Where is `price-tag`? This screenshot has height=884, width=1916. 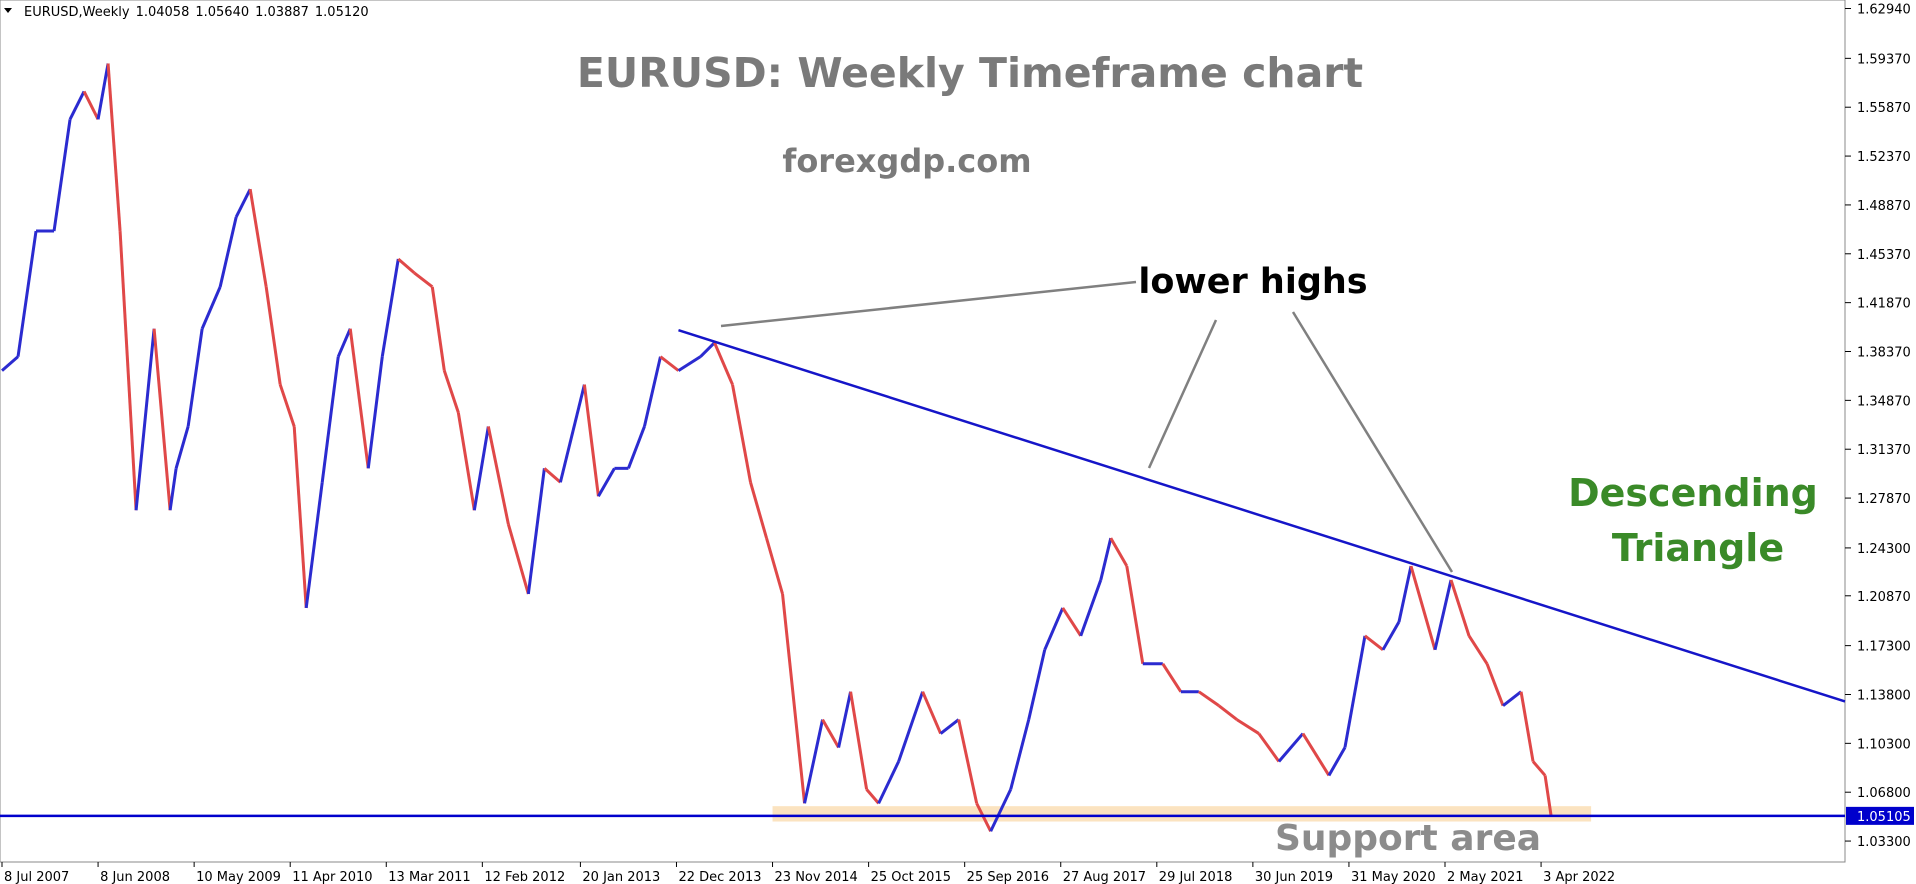 price-tag is located at coordinates (1880, 815).